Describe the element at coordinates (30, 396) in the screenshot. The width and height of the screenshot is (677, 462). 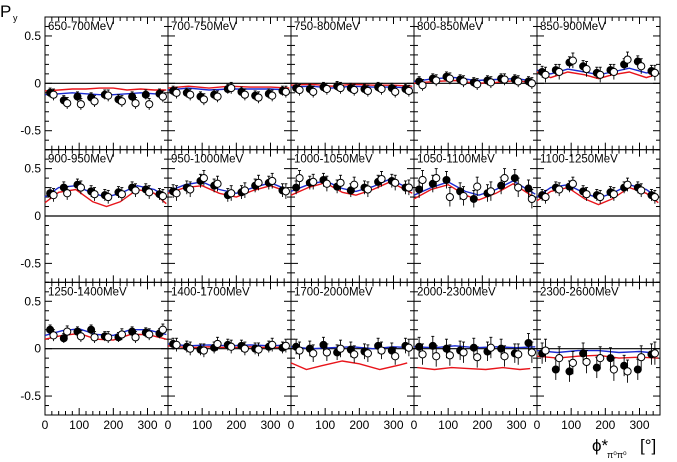
I see `y-tick-label: -0.5` at that location.